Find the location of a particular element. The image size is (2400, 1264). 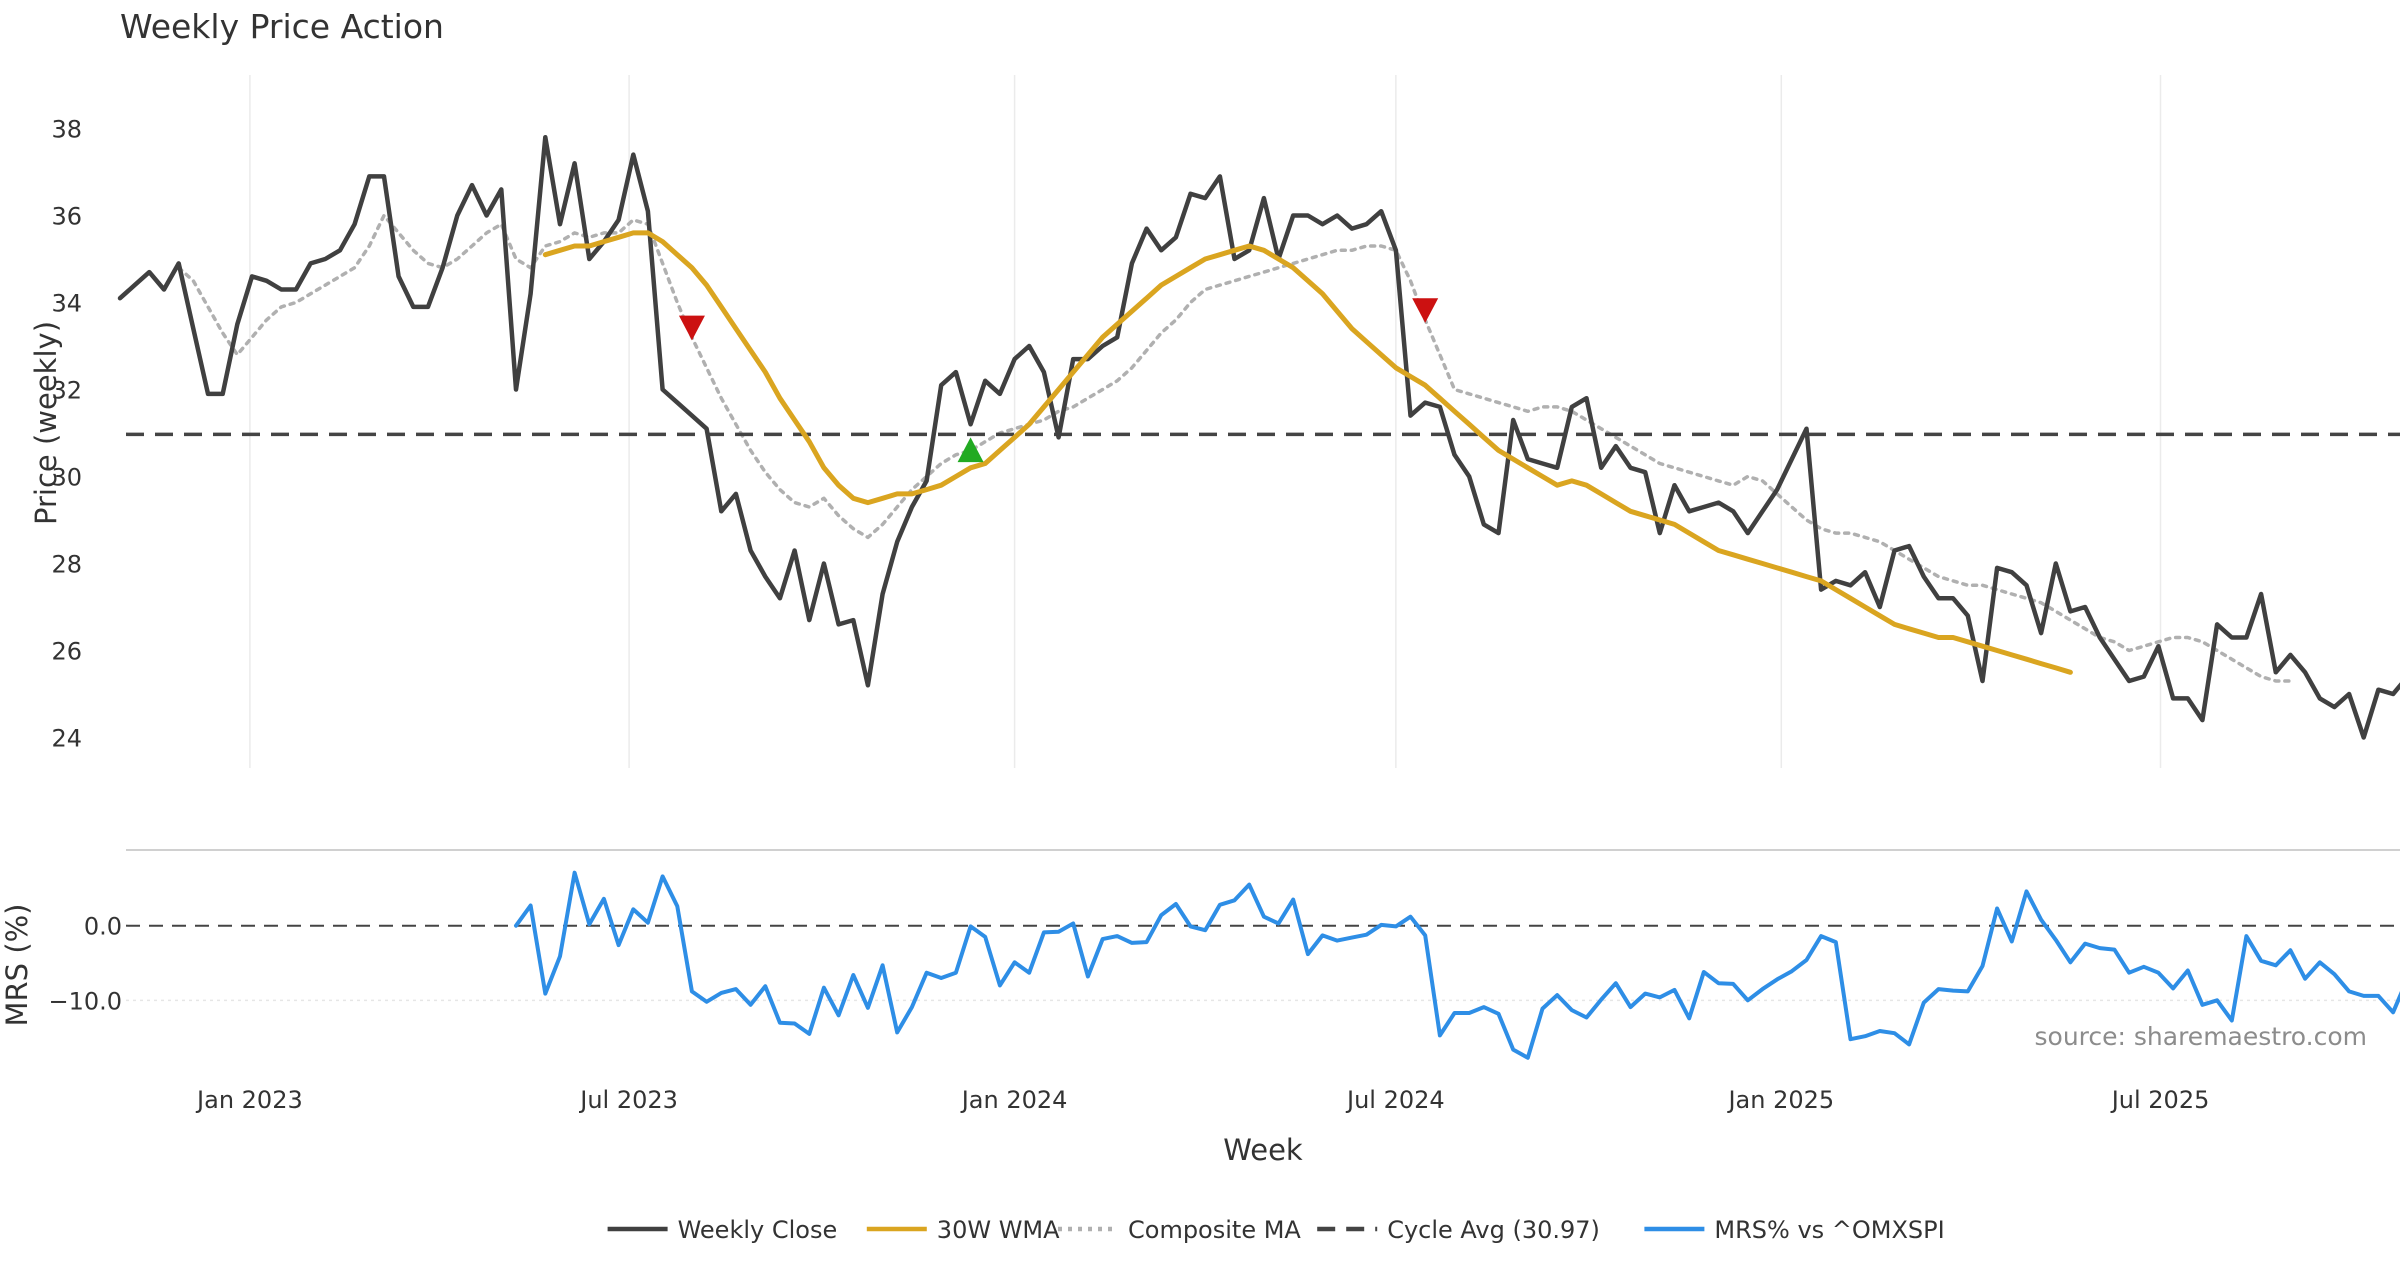

legend-label: Weekly Close is located at coordinates (758, 1230).